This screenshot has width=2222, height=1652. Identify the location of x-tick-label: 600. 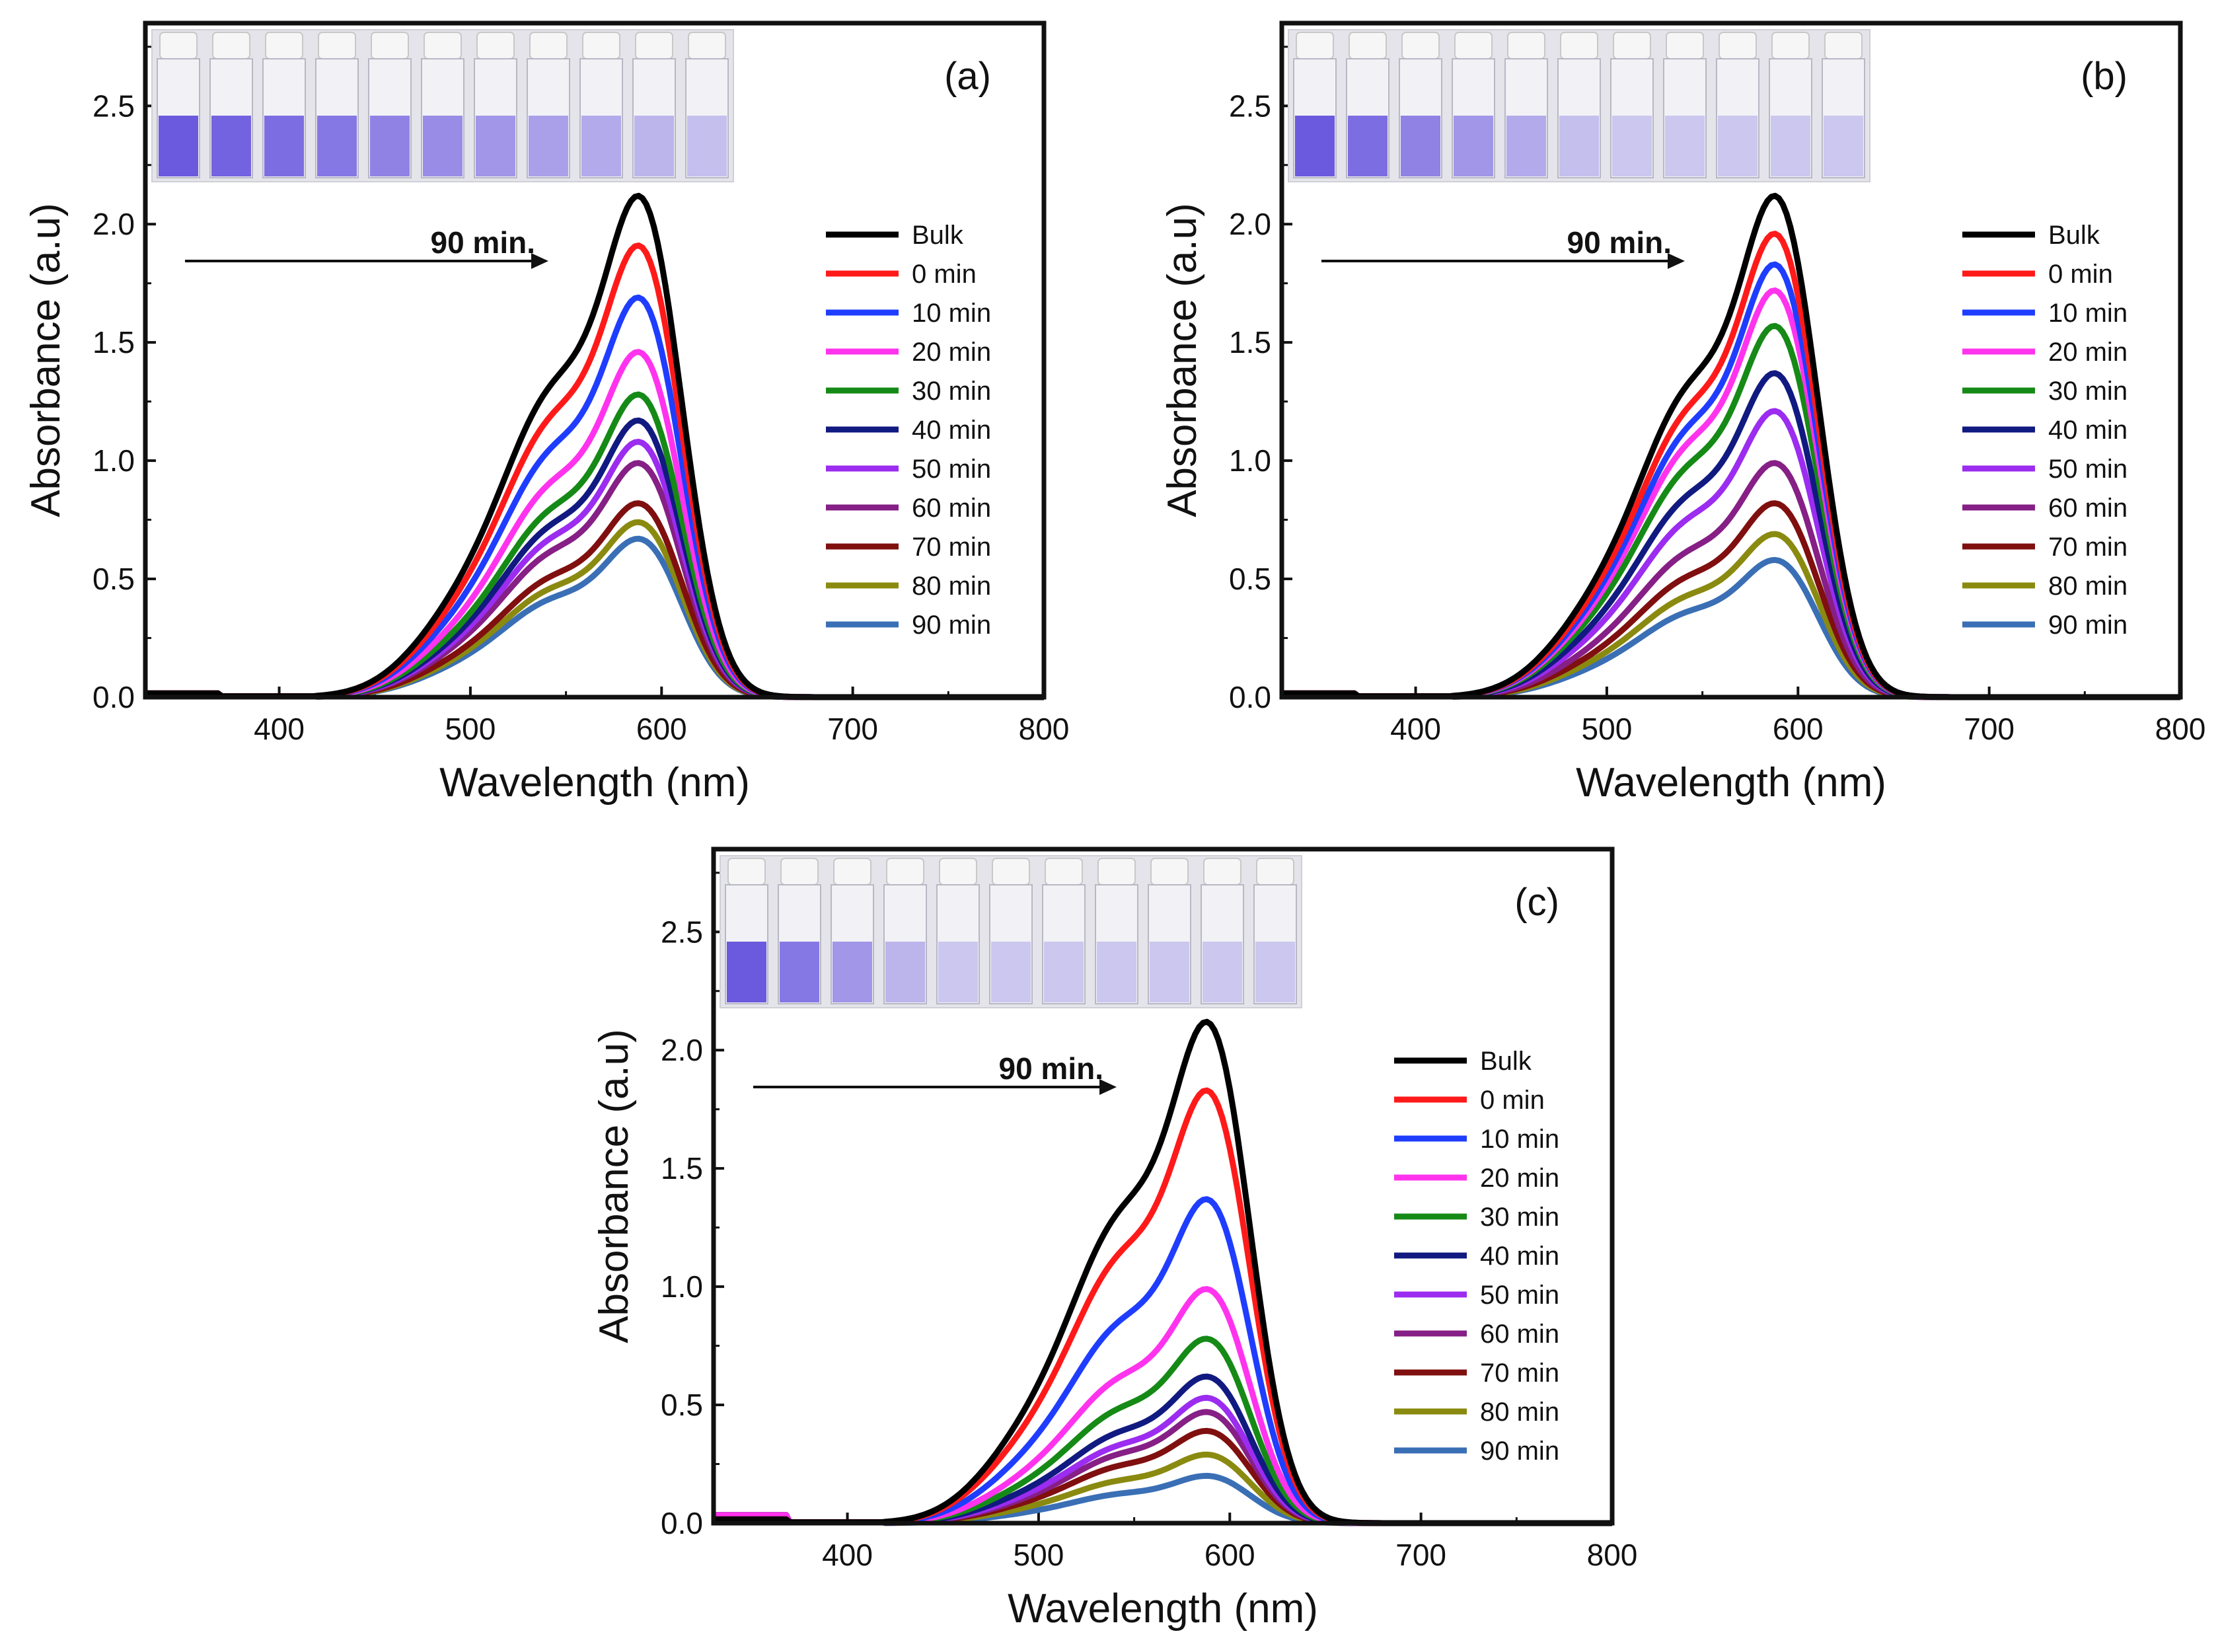
(661, 729).